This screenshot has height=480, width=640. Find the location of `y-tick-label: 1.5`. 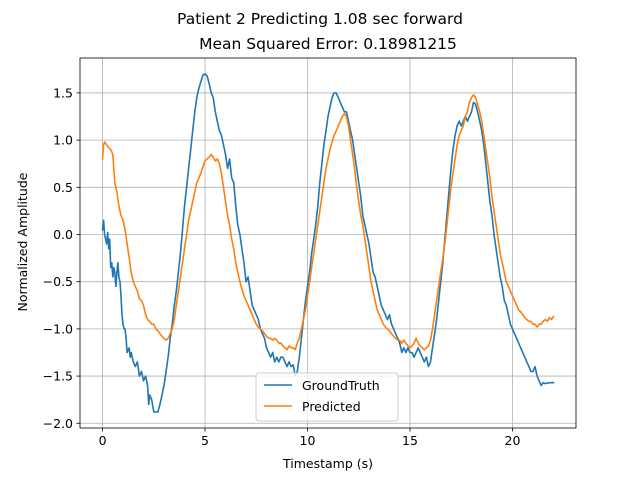

y-tick-label: 1.5 is located at coordinates (63, 92).